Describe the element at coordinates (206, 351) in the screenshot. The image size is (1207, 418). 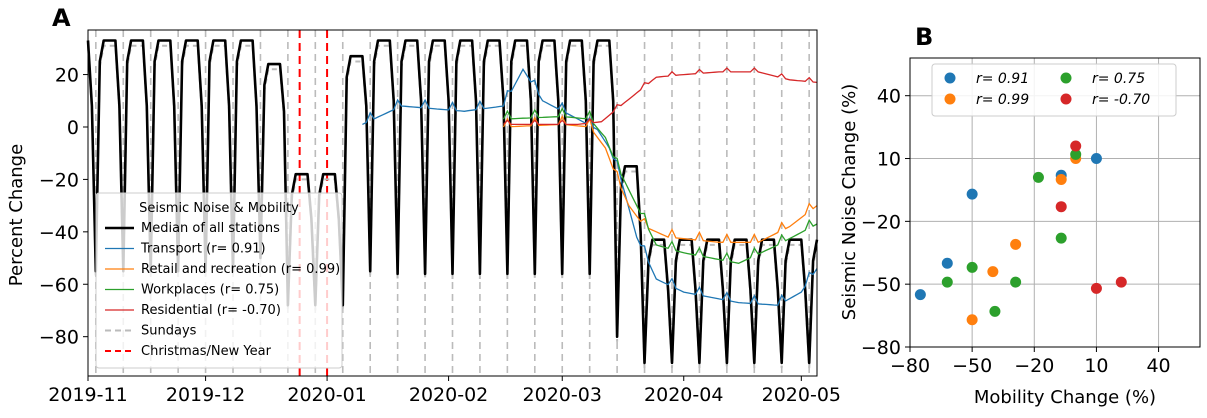
I see `legend-entry-label: Christmas/New Year` at that location.